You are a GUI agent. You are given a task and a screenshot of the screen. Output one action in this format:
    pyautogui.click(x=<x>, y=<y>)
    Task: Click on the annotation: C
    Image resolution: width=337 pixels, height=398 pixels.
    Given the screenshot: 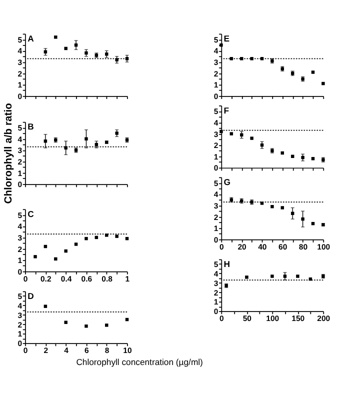 What is the action you would take?
    pyautogui.click(x=31, y=213)
    